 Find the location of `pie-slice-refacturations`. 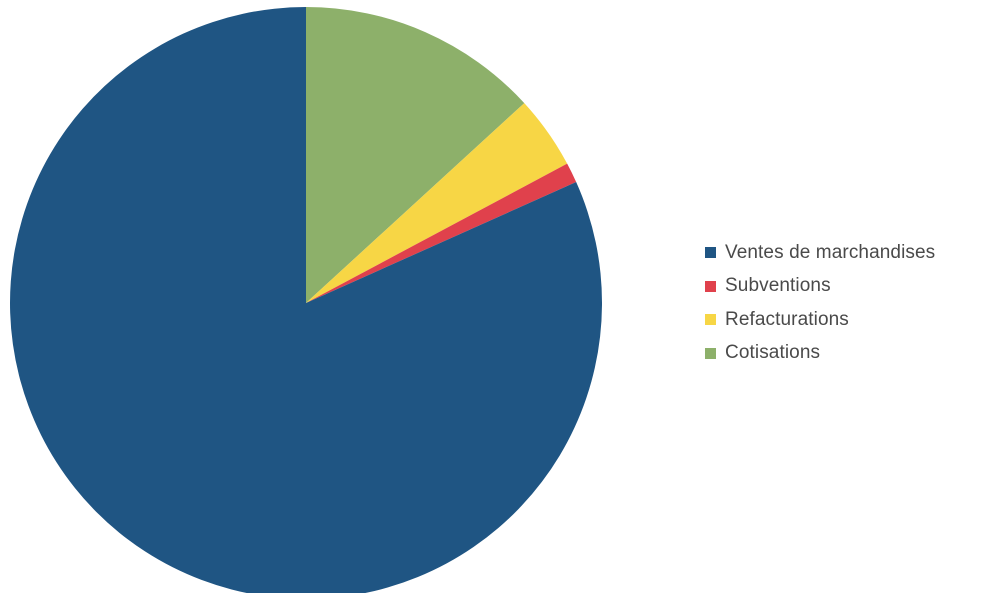

pie-slice-refacturations is located at coordinates (437, 203).